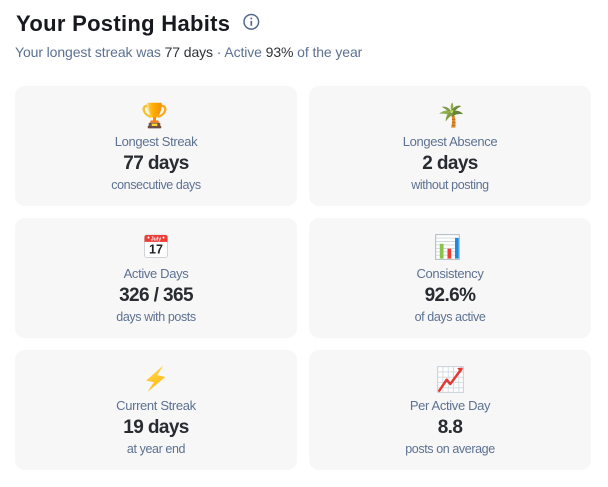 This screenshot has width=608, height=487. Describe the element at coordinates (156, 250) in the screenshot. I see `svg-text: 17` at that location.